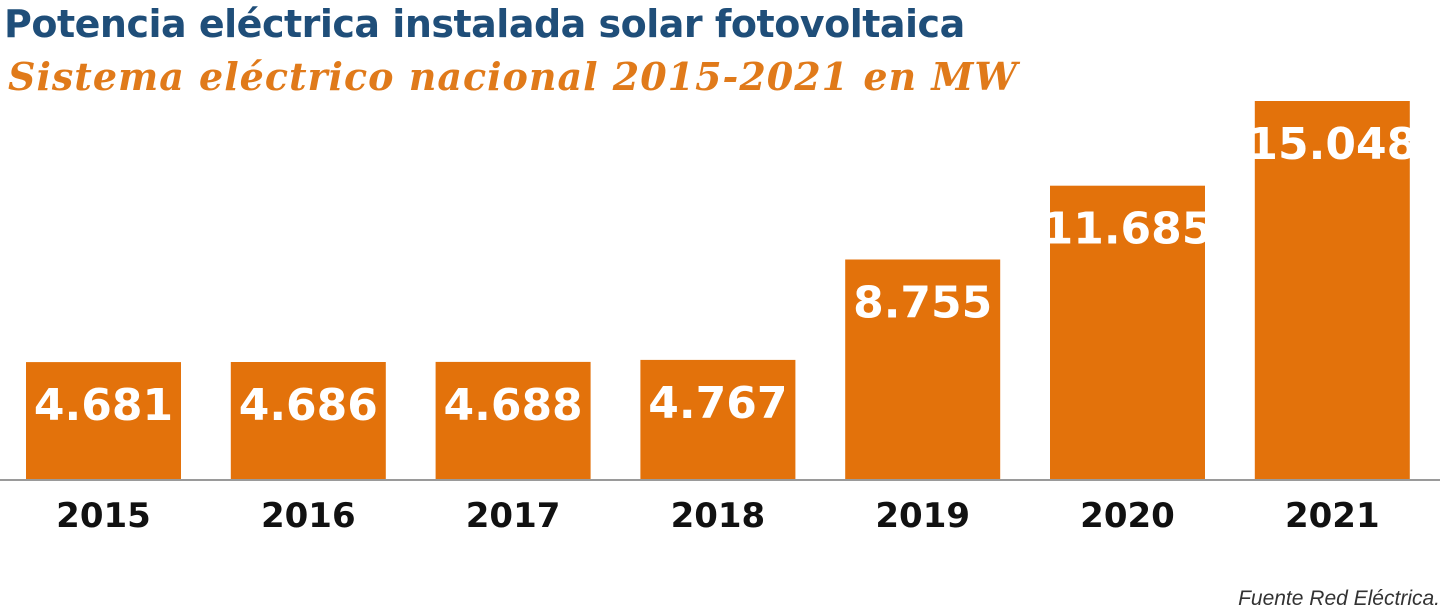 This screenshot has height=611, width=1440. What do you see at coordinates (308, 516) in the screenshot?
I see `x-tick-label-2016: 2016` at bounding box center [308, 516].